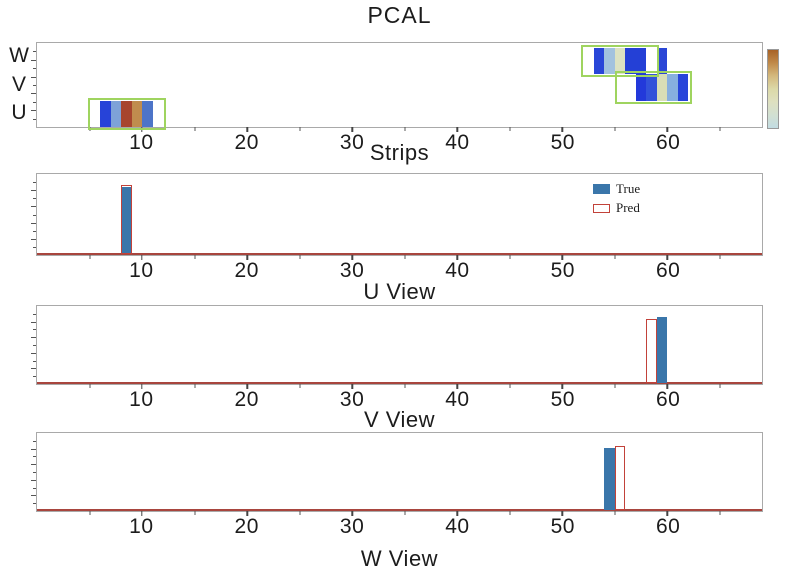  What do you see at coordinates (620, 478) in the screenshot?
I see `pred-bar` at bounding box center [620, 478].